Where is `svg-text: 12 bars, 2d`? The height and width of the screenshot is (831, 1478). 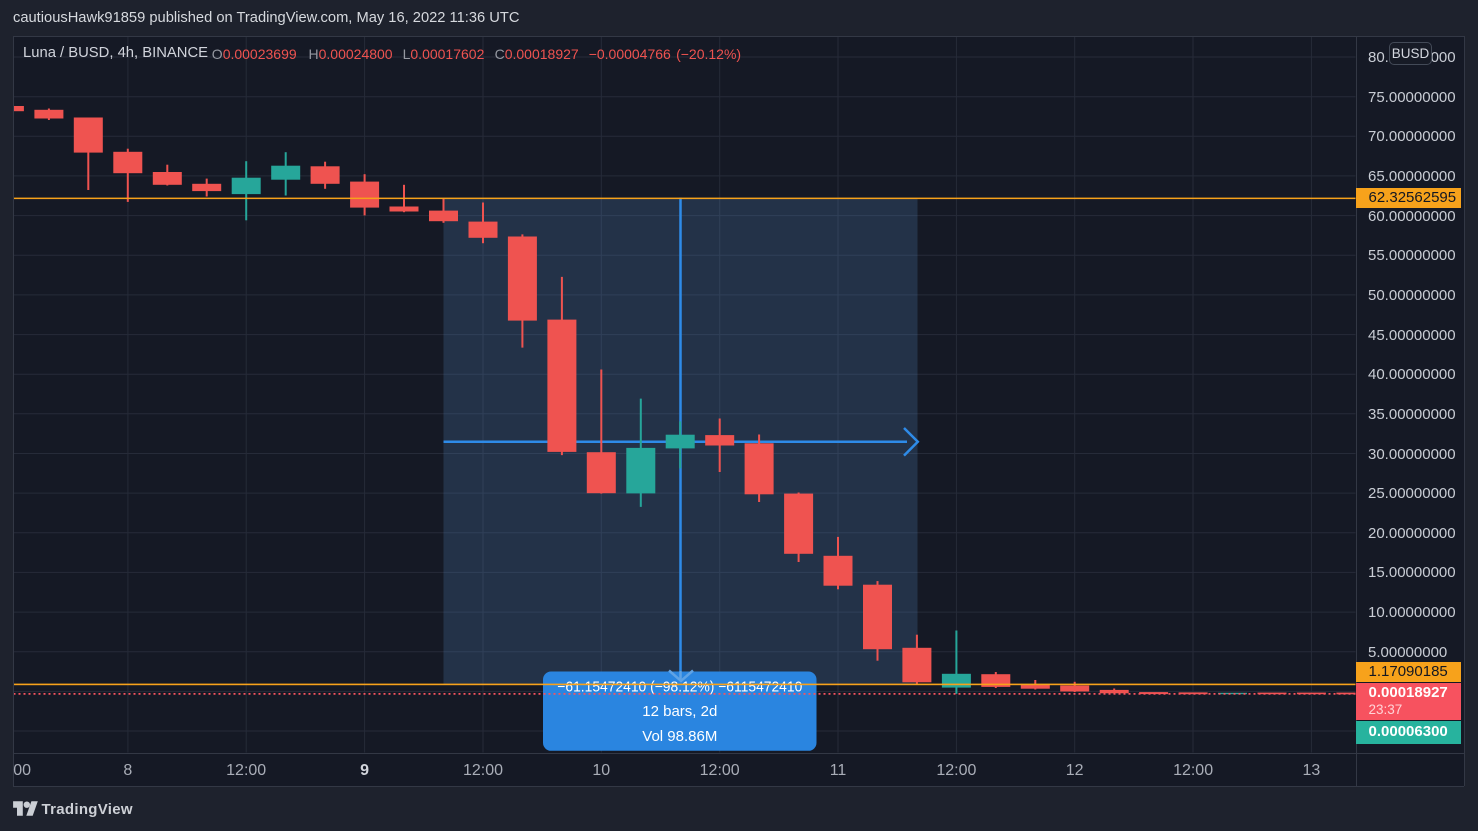
svg-text: 12 bars, 2d is located at coordinates (679, 711).